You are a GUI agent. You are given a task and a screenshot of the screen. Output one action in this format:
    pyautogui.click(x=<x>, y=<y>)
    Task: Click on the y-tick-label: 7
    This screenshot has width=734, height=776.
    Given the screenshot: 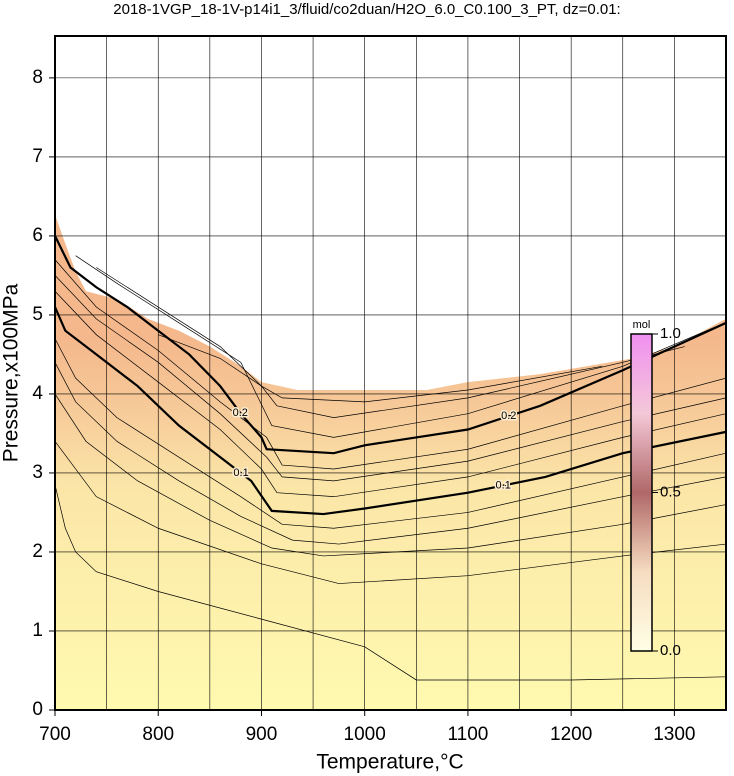 What is the action you would take?
    pyautogui.click(x=37, y=156)
    